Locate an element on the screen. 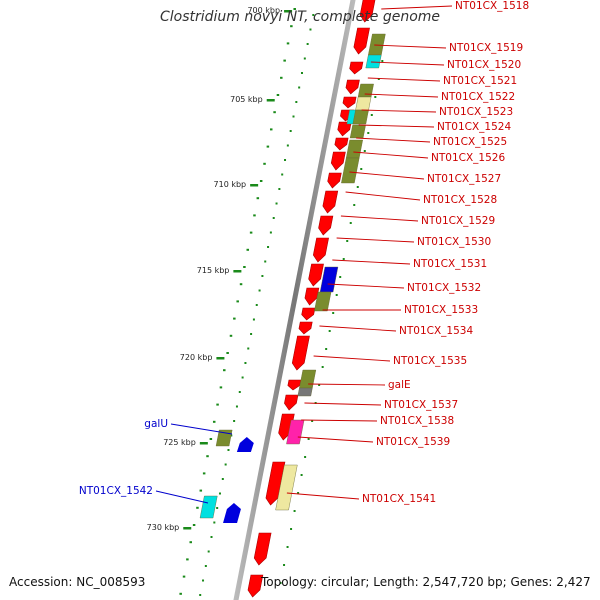 The width and height of the screenshot is (600, 600). scale-label: 700 kbp is located at coordinates (263, 10).